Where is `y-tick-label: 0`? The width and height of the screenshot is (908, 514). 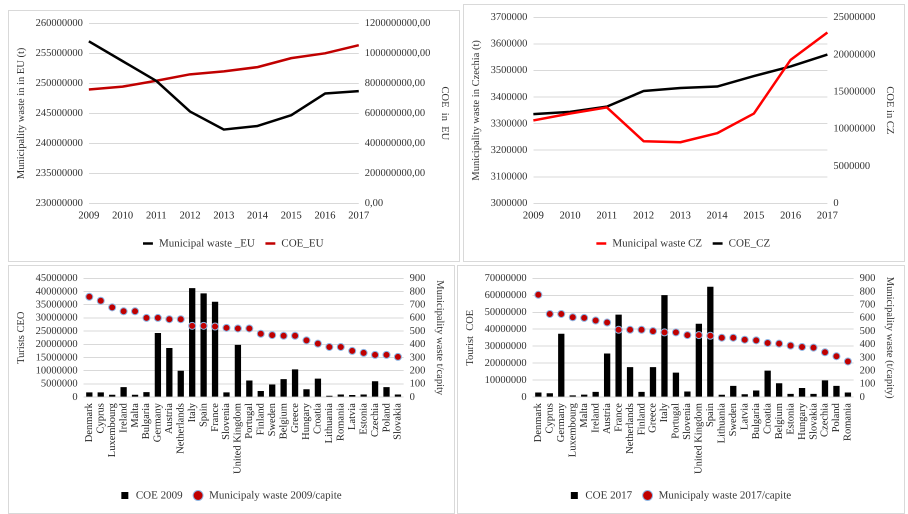 y-tick-label: 0 is located at coordinates (75, 397).